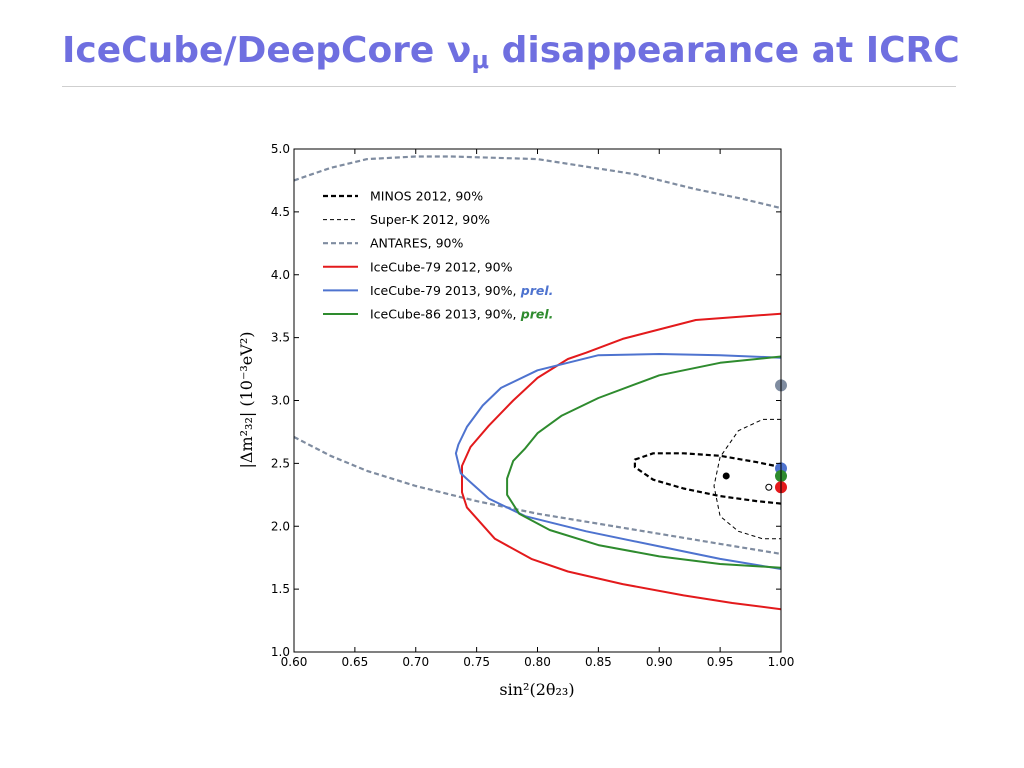 The image size is (1024, 768). What do you see at coordinates (509, 86) in the screenshot?
I see `title-divider` at bounding box center [509, 86].